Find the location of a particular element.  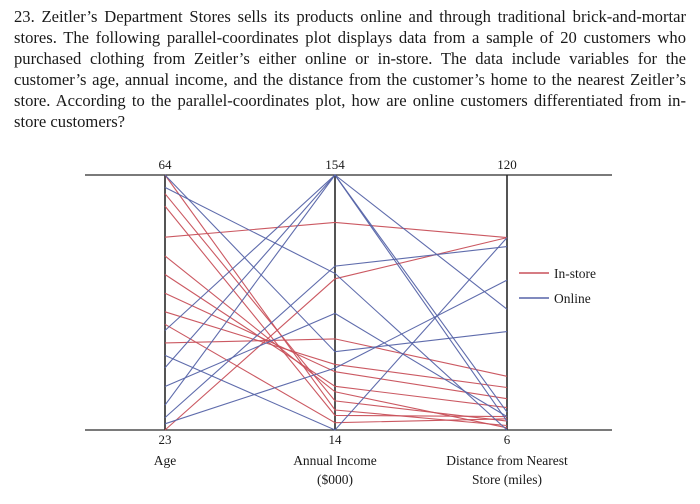

axis-3-max-label: 120 is located at coordinates (507, 164).